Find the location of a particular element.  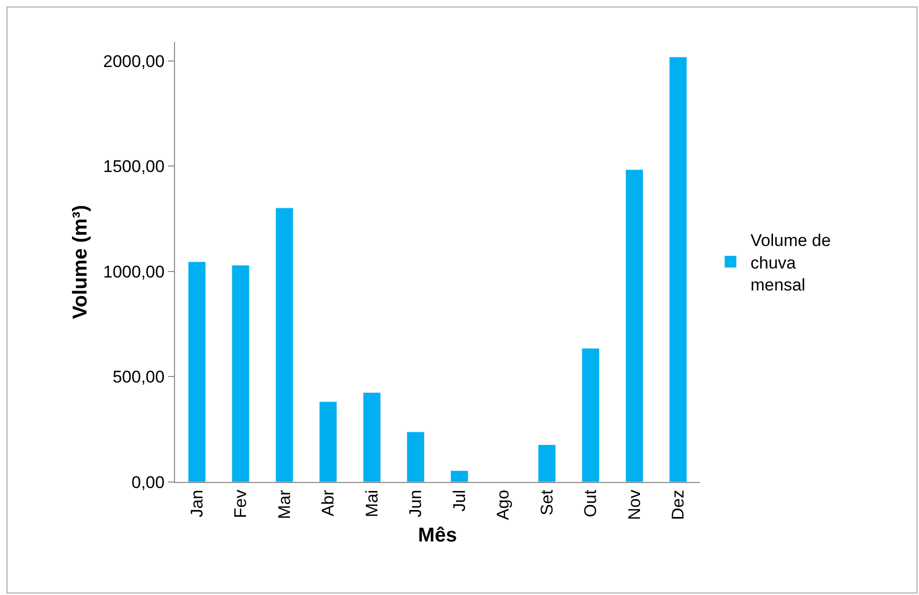

y-tick-label: 1500,00 is located at coordinates (134, 166).